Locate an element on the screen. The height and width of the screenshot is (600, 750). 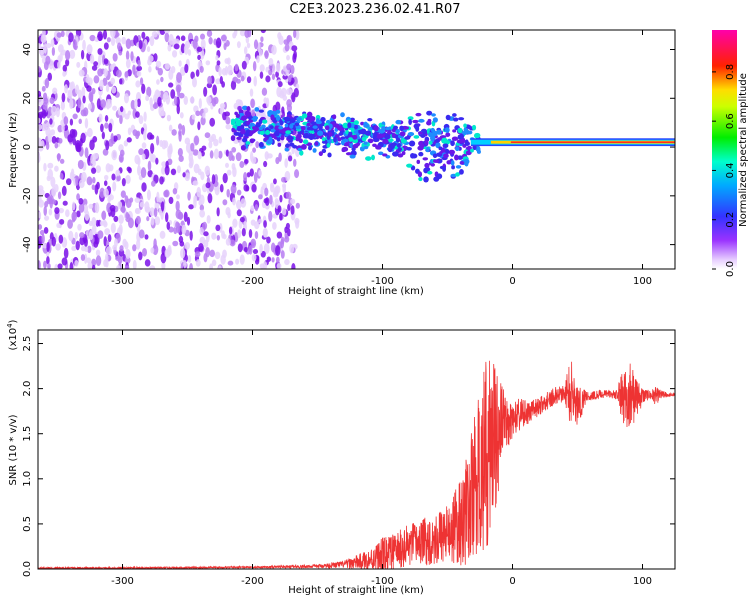
figure-title: C2E3.2023.236.02.41.R07 is located at coordinates (375, 9).